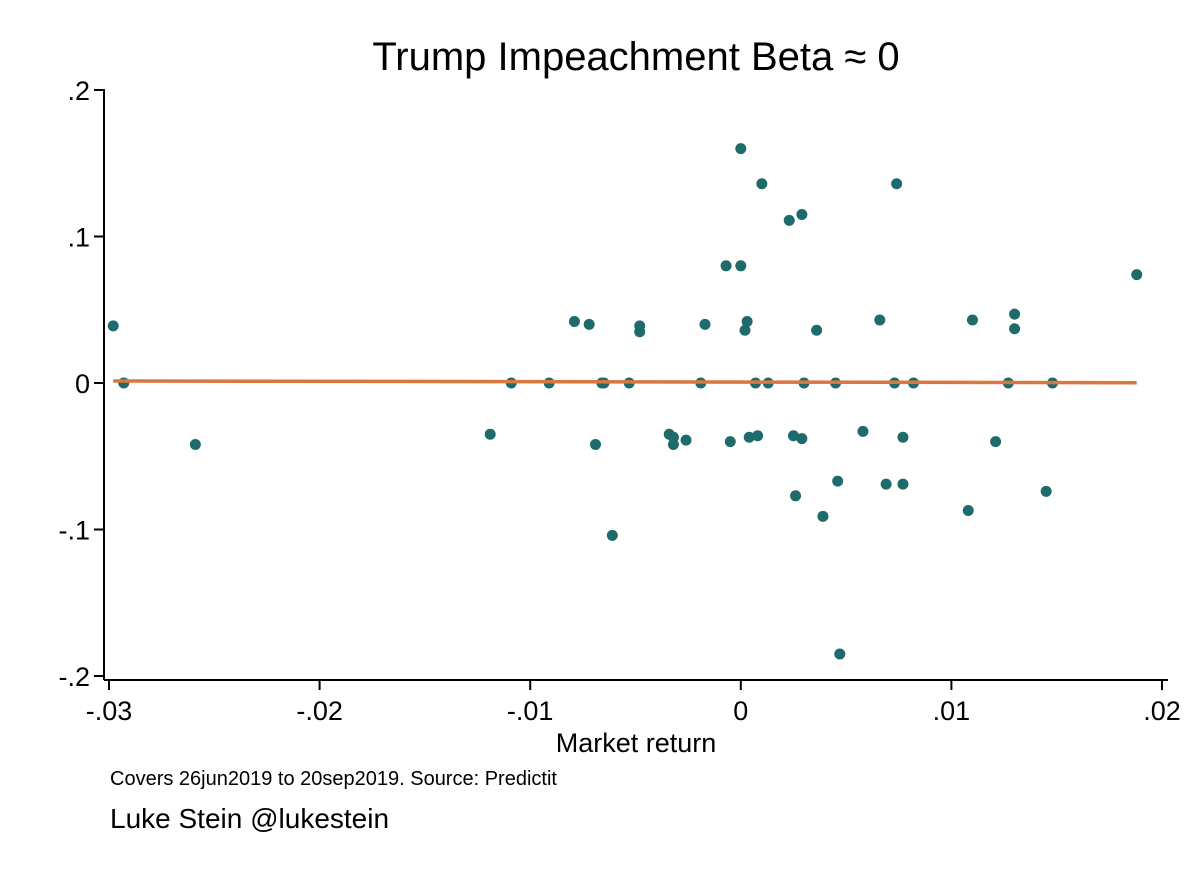 This screenshot has width=1200, height=872. What do you see at coordinates (635, 57) in the screenshot?
I see `chart-title: Trump Impeachment Beta ≈ 0` at bounding box center [635, 57].